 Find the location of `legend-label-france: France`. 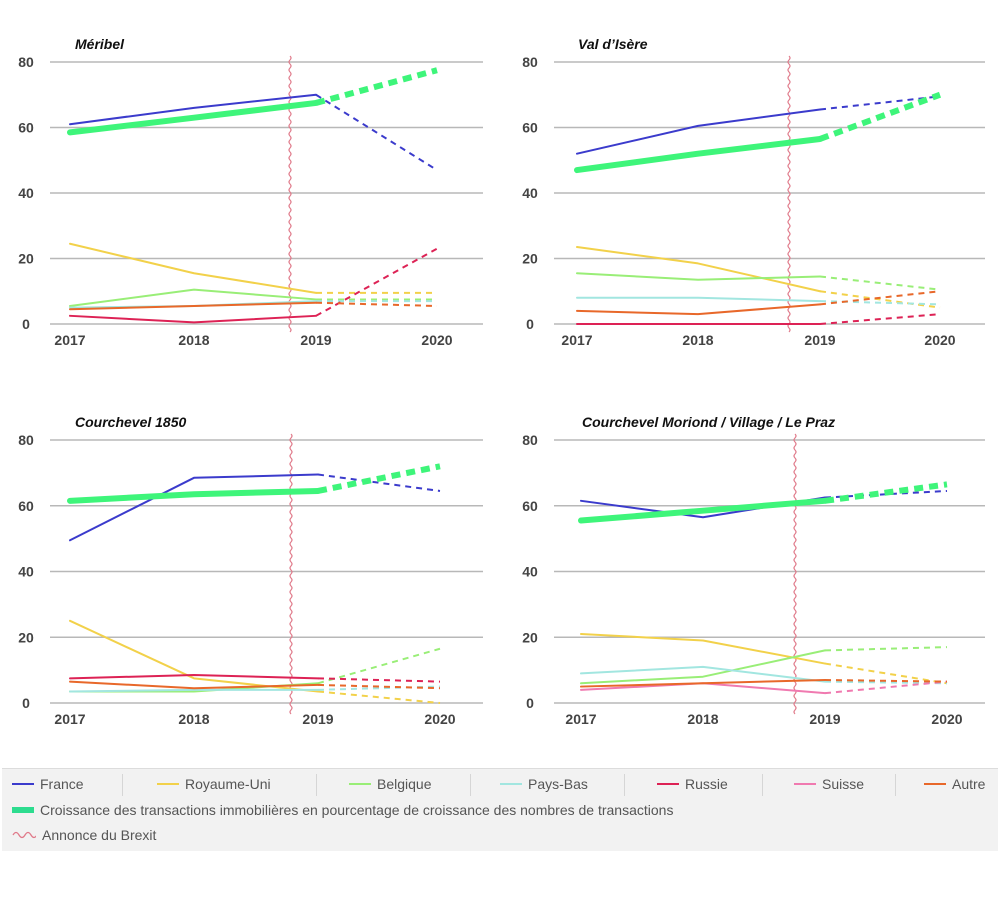

legend-label-france: France is located at coordinates (62, 784).